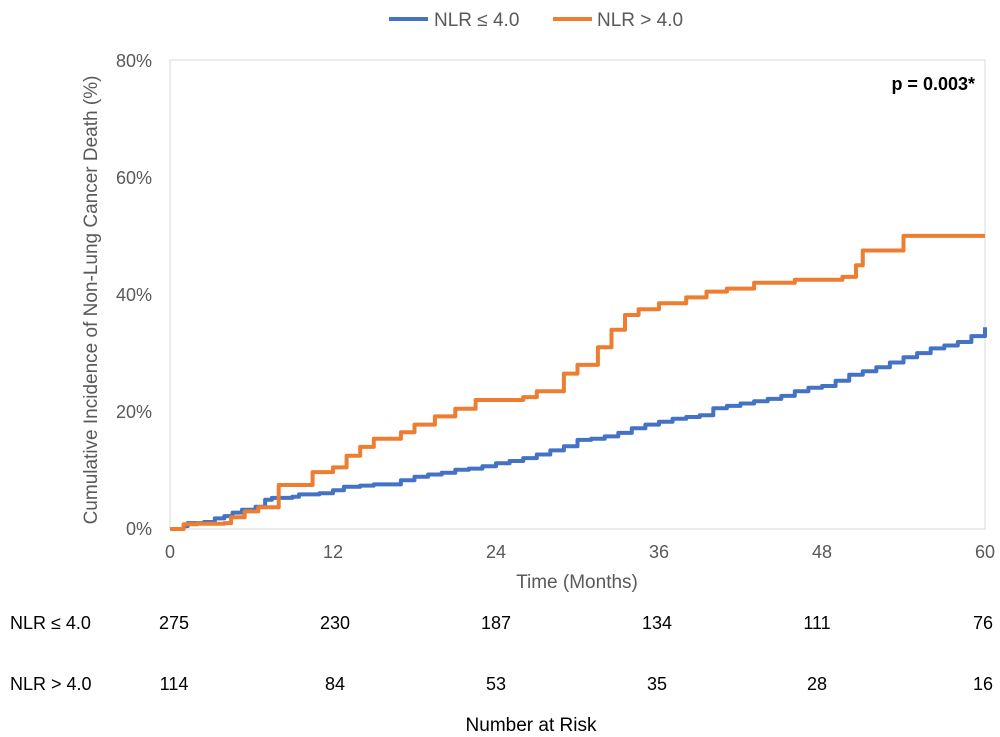  I want to click on risk-count: 28, so click(817, 684).